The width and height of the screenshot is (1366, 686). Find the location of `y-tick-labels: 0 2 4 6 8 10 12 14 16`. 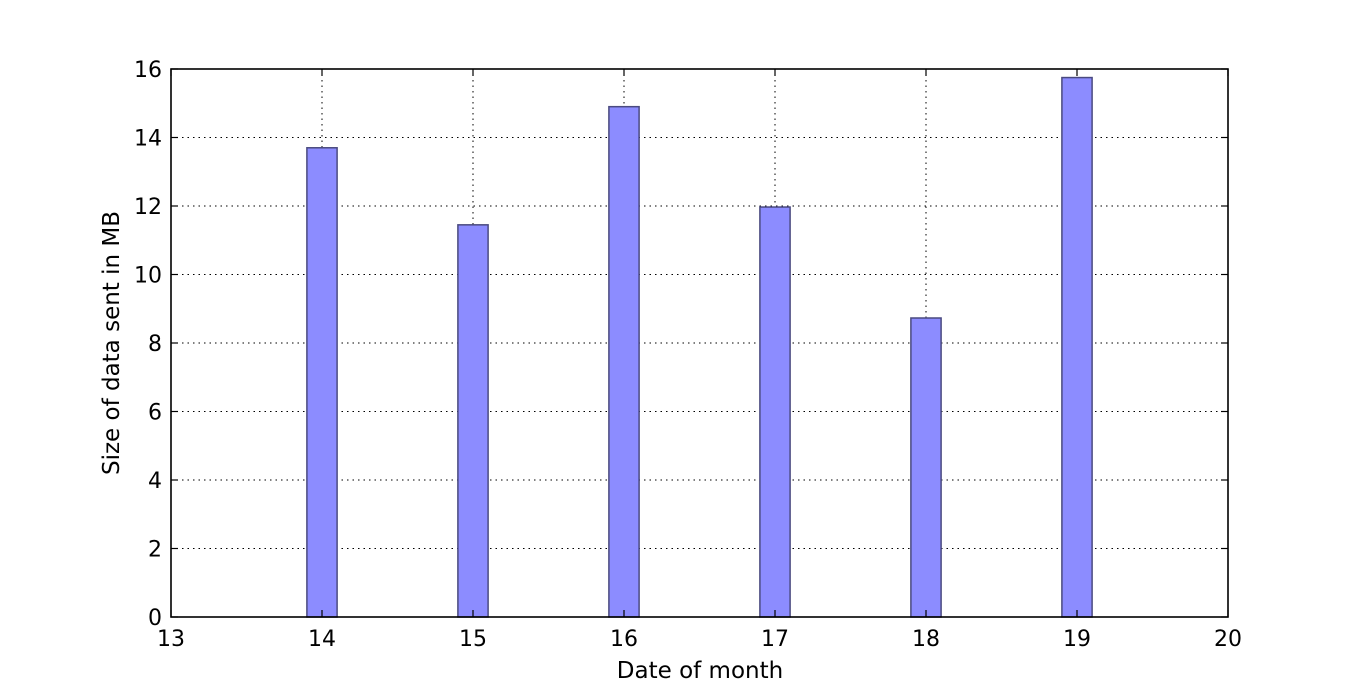

y-tick-labels: 0 2 4 6 8 10 12 14 16 is located at coordinates (148, 344).